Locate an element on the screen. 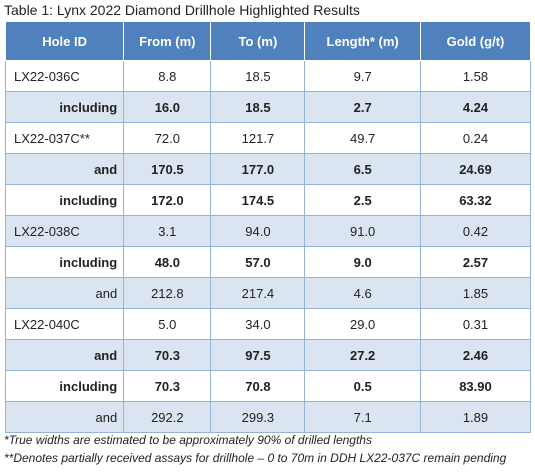 The width and height of the screenshot is (535, 476). table-row: LX22-040C 5.0 34.0 29.0 0.31 is located at coordinates (268, 324).